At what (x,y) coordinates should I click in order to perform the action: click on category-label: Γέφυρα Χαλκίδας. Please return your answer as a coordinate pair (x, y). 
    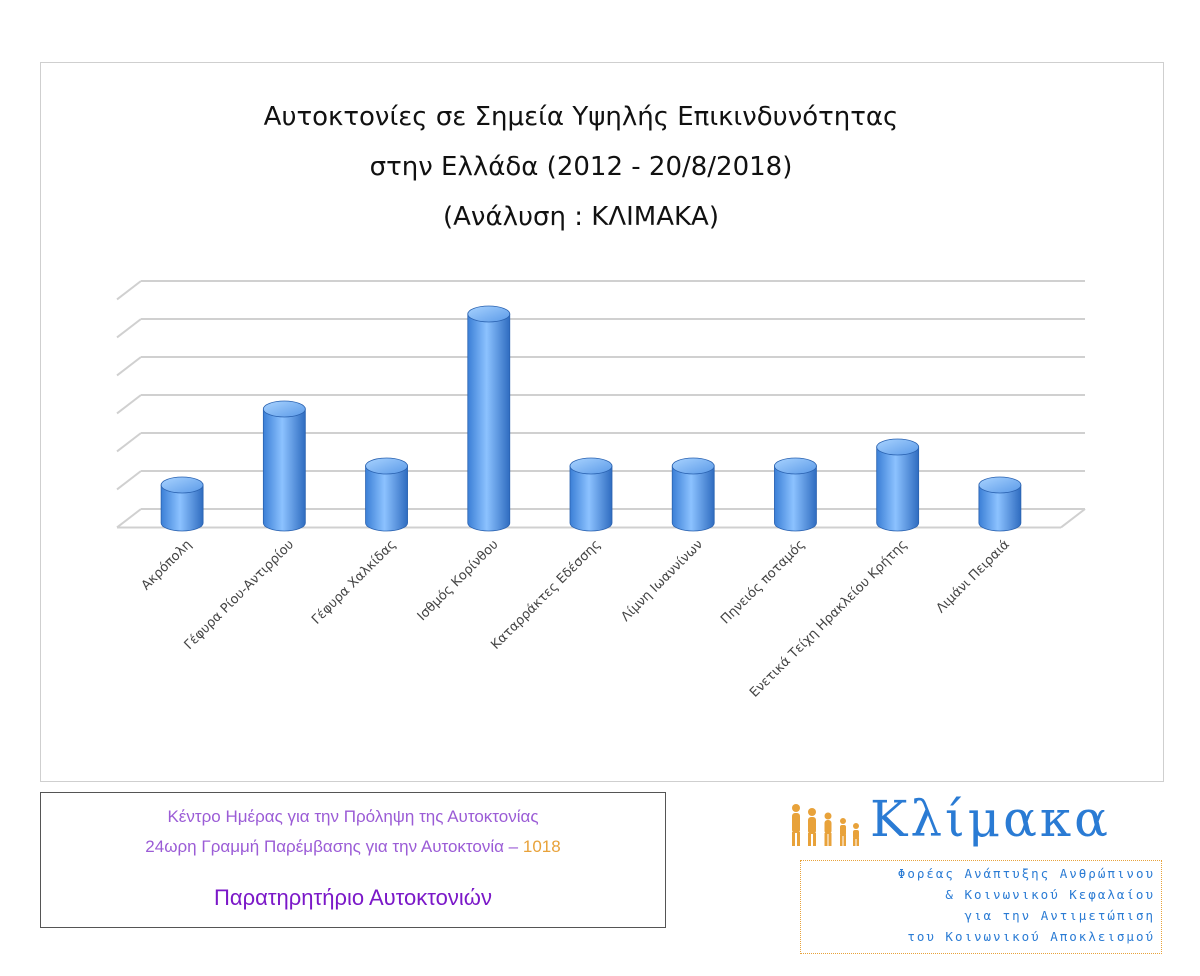
    Looking at the image, I should click on (354, 582).